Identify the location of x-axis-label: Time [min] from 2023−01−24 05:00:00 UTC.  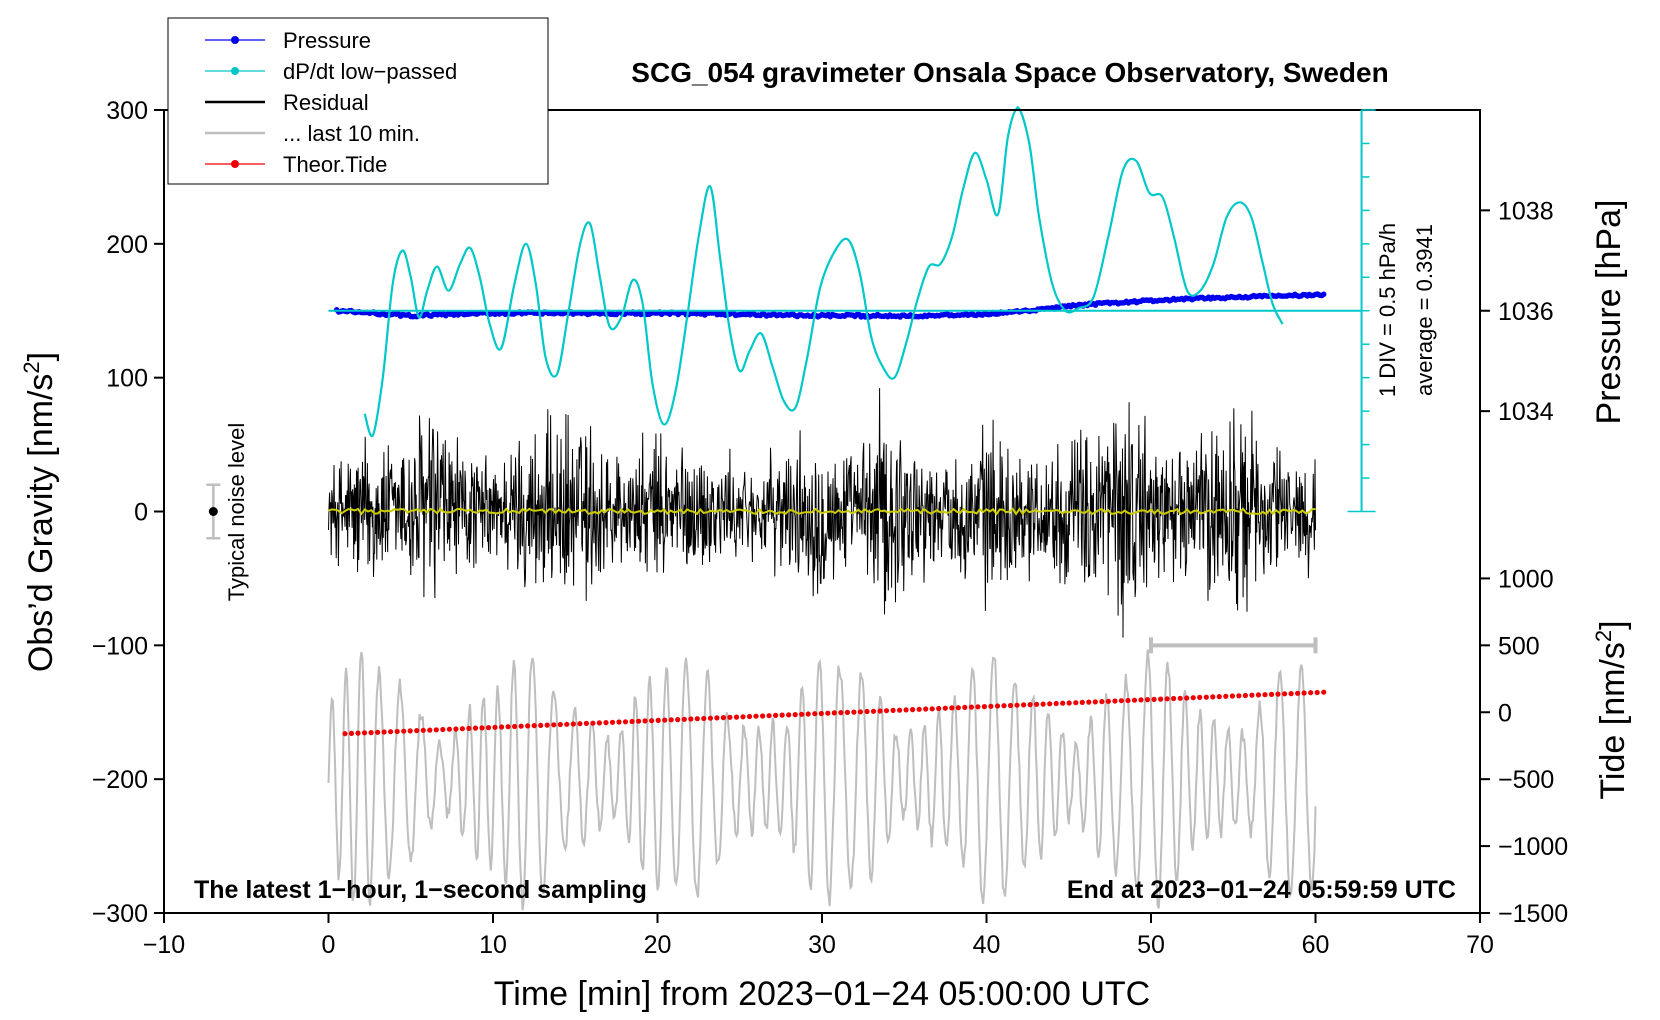
(822, 994).